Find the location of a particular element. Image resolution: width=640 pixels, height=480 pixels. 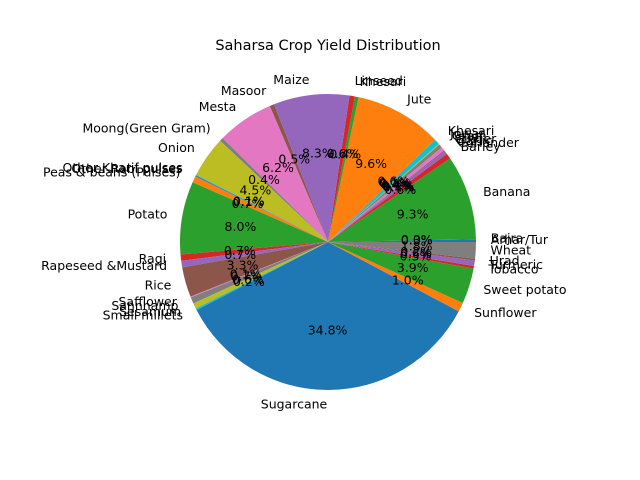

slice-label-wheat: Wheat is located at coordinates (511, 250).